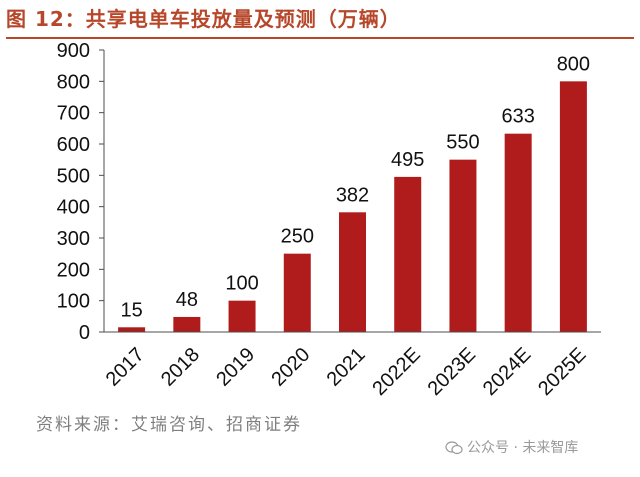 This screenshot has width=640, height=477. Describe the element at coordinates (320, 38) in the screenshot. I see `title-divider` at that location.